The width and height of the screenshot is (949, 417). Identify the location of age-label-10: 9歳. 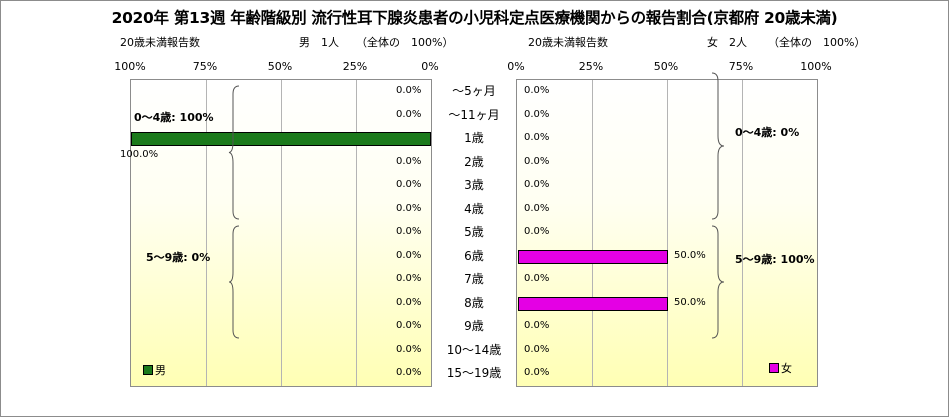
(474, 326).